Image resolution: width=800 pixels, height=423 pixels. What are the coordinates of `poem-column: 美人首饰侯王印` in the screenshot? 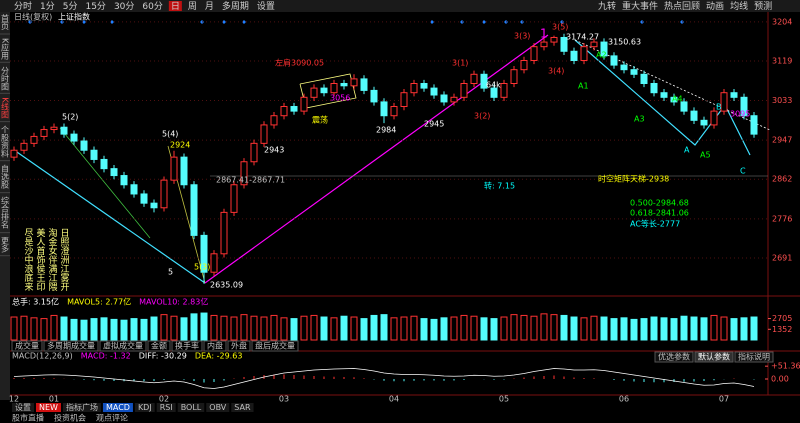 It's located at (40, 259).